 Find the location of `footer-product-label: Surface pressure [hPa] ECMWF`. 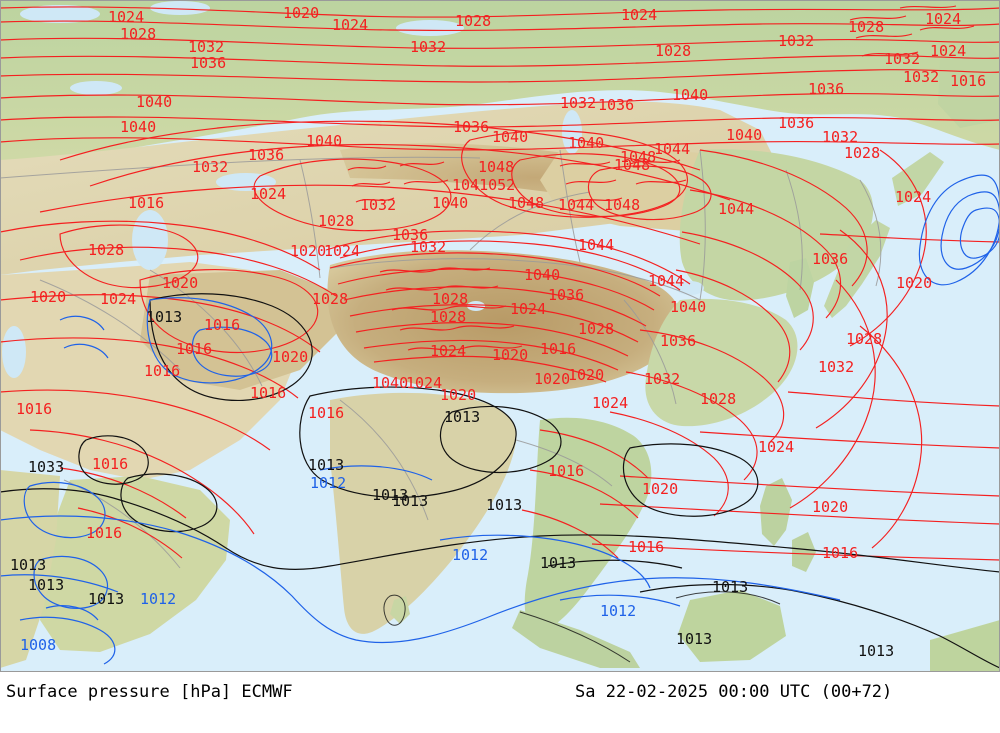

footer-product-label: Surface pressure [hPa] ECMWF is located at coordinates (149, 692).